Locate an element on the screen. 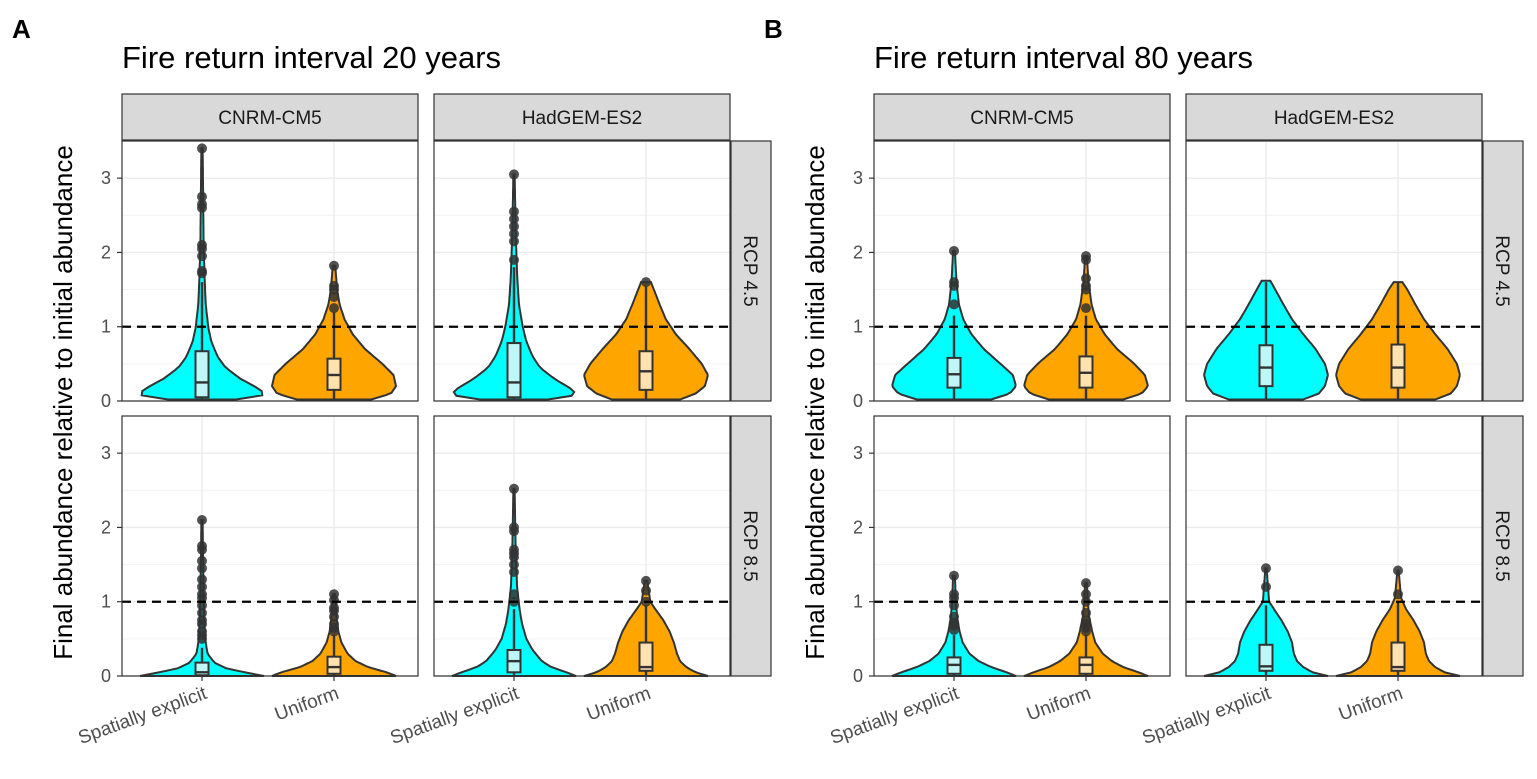 This screenshot has height=779, width=1537. strip-top is located at coordinates (270, 117).